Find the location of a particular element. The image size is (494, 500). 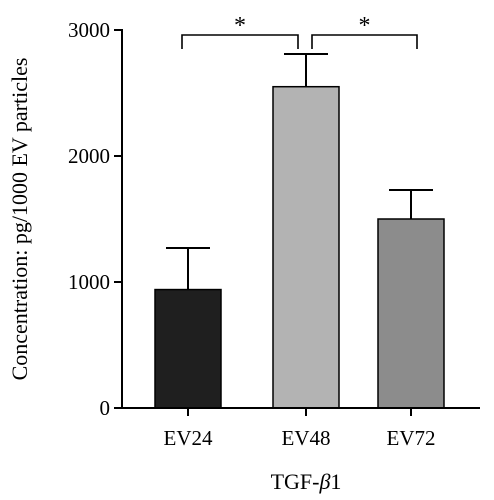

x-tick-label: EV24 is located at coordinates (188, 438).